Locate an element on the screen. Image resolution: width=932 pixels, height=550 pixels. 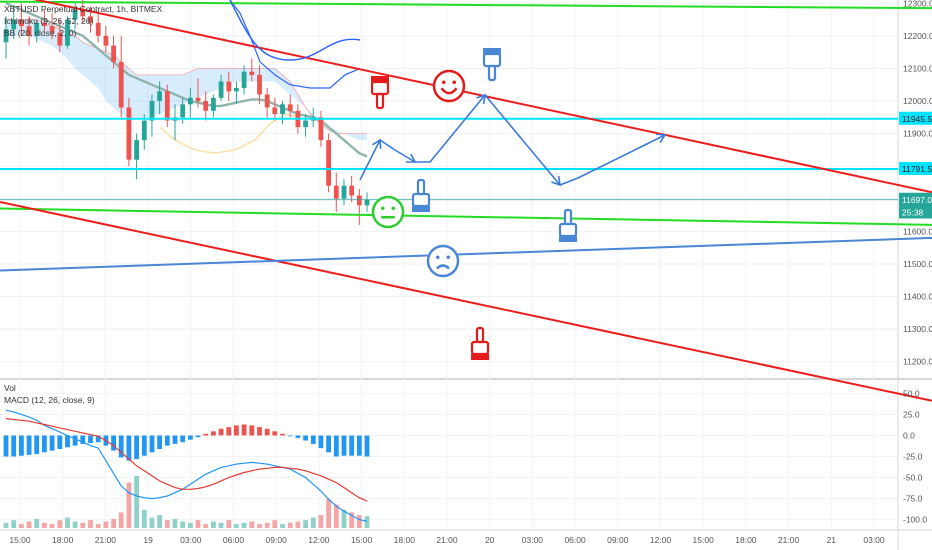
price-tick-label: 11200.0 is located at coordinates (917, 362).